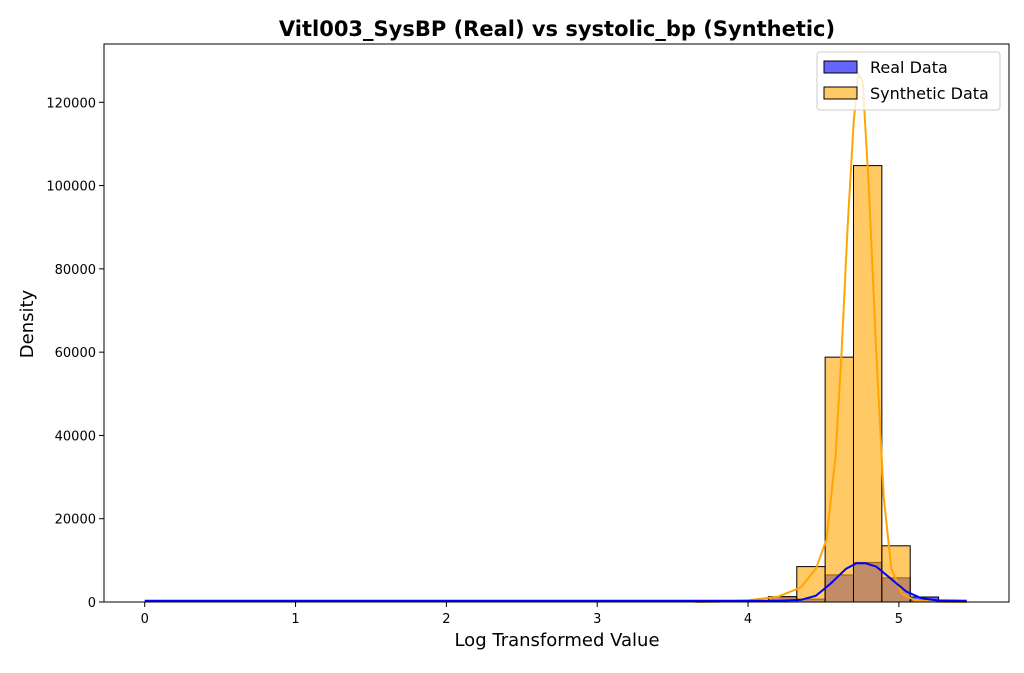  I want to click on y-tick-label: 120000, so click(71, 103).